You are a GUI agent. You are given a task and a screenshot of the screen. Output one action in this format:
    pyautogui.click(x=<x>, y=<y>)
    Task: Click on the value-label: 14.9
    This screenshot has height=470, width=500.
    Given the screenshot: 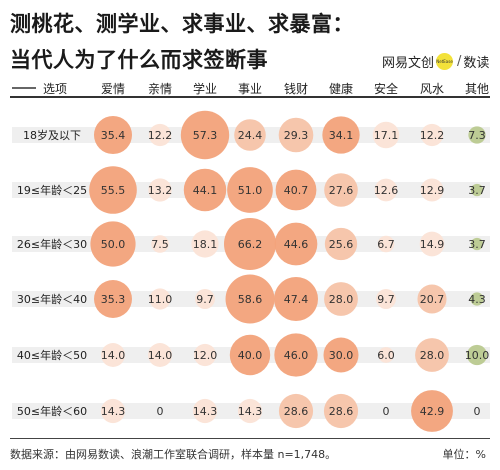 What is the action you would take?
    pyautogui.click(x=432, y=244)
    